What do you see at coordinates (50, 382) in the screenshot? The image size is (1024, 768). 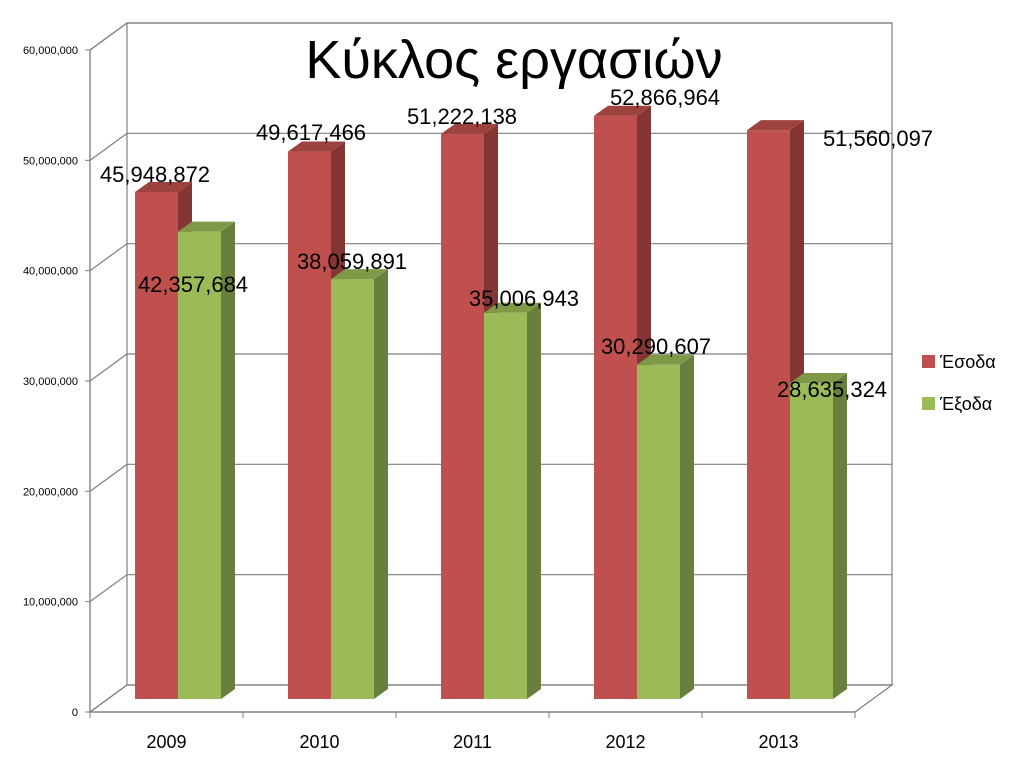 I see `y-tick-label: 30,000,000` at bounding box center [50, 382].